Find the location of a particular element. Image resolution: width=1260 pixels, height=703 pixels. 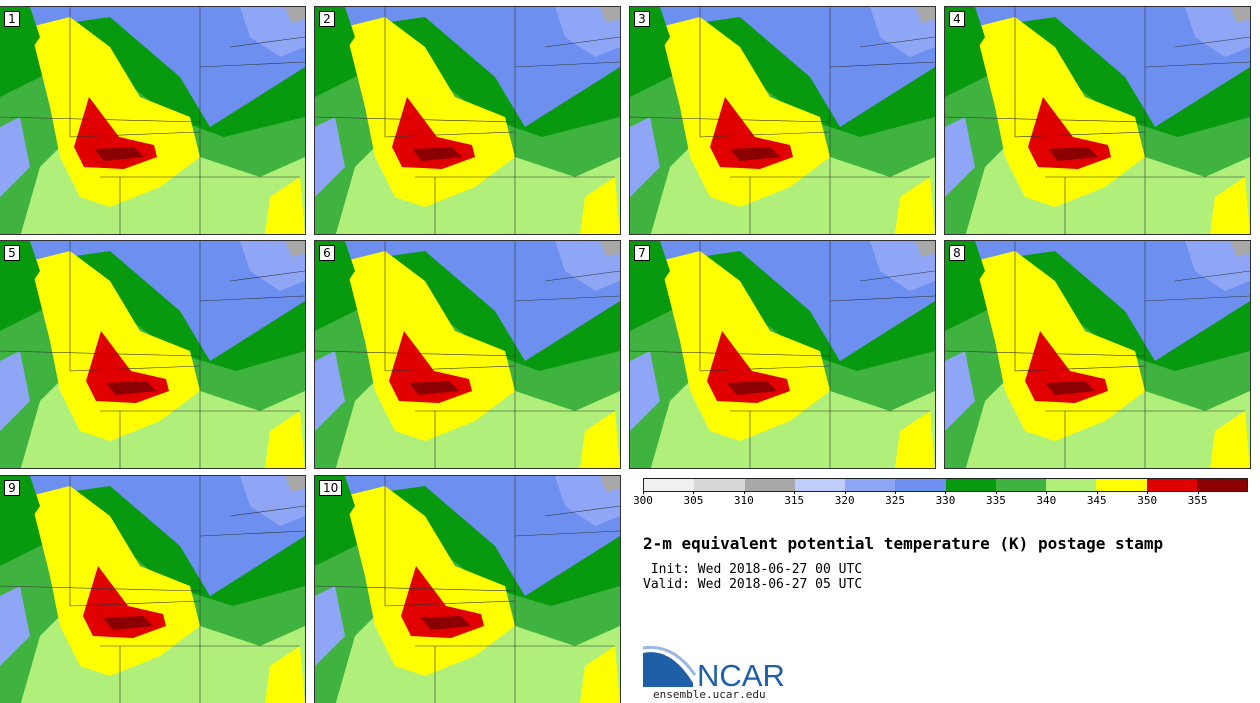

colorbar-tick-label: 320 is located at coordinates (844, 499).